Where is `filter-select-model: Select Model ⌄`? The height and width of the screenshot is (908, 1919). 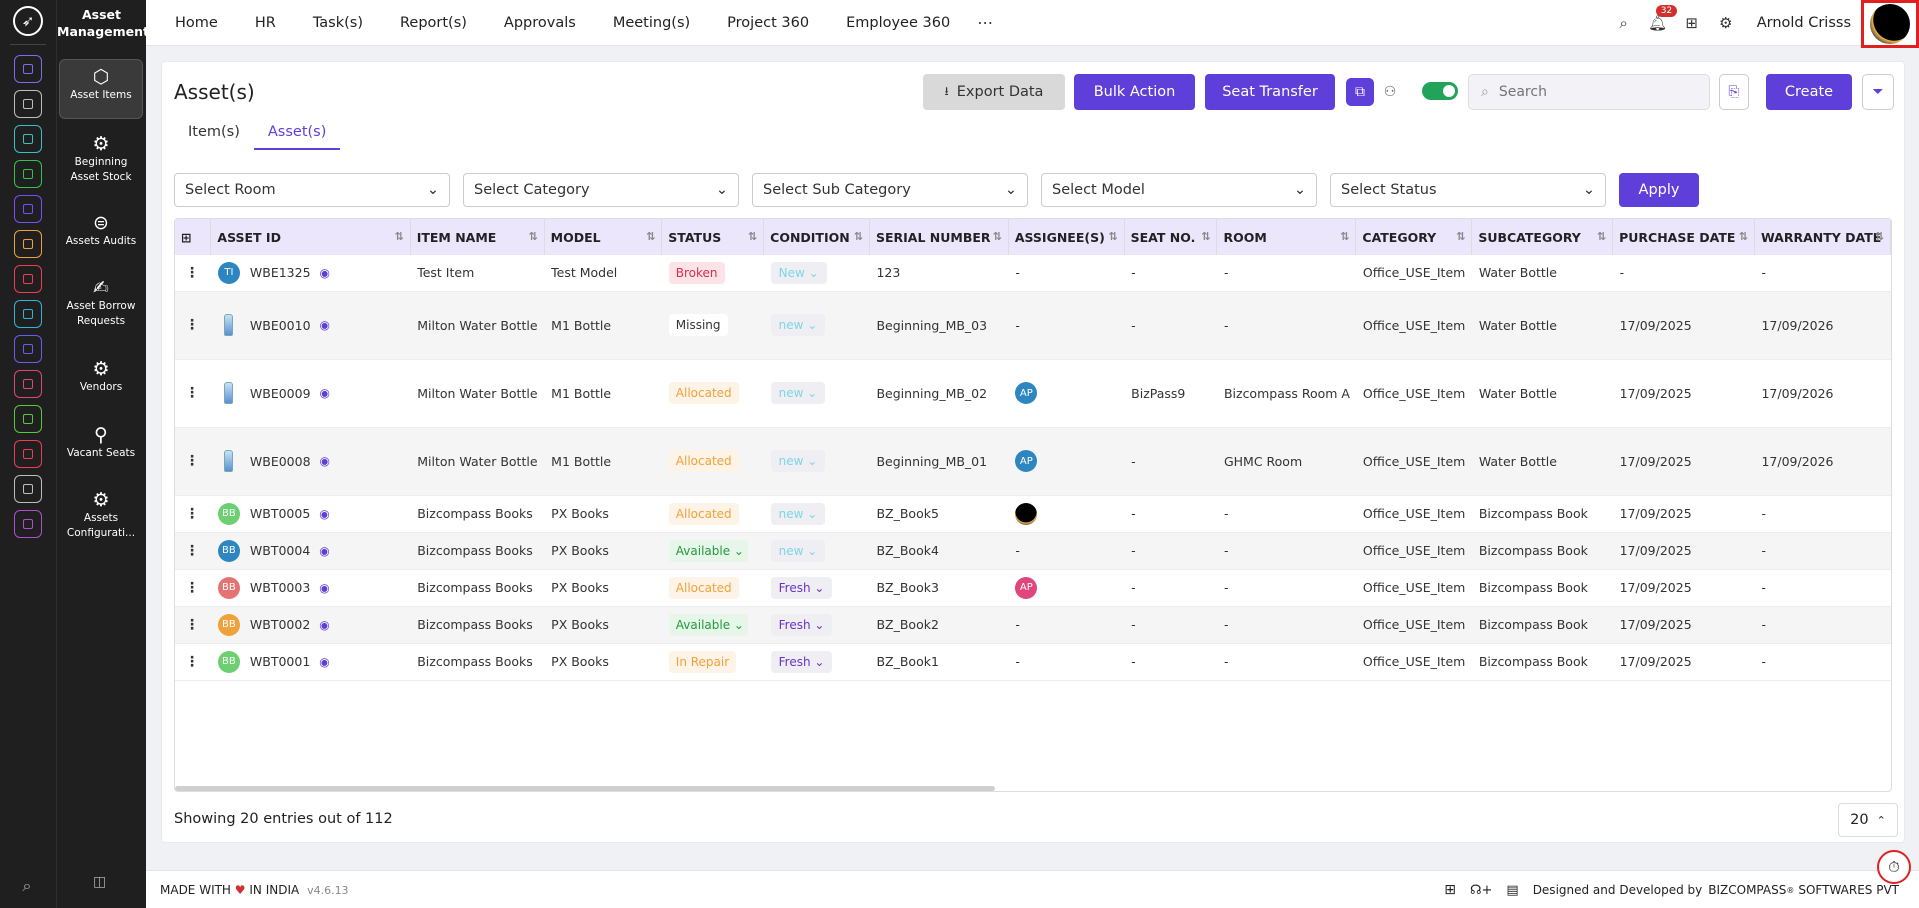
filter-select-model: Select Model ⌄ is located at coordinates (1179, 190).